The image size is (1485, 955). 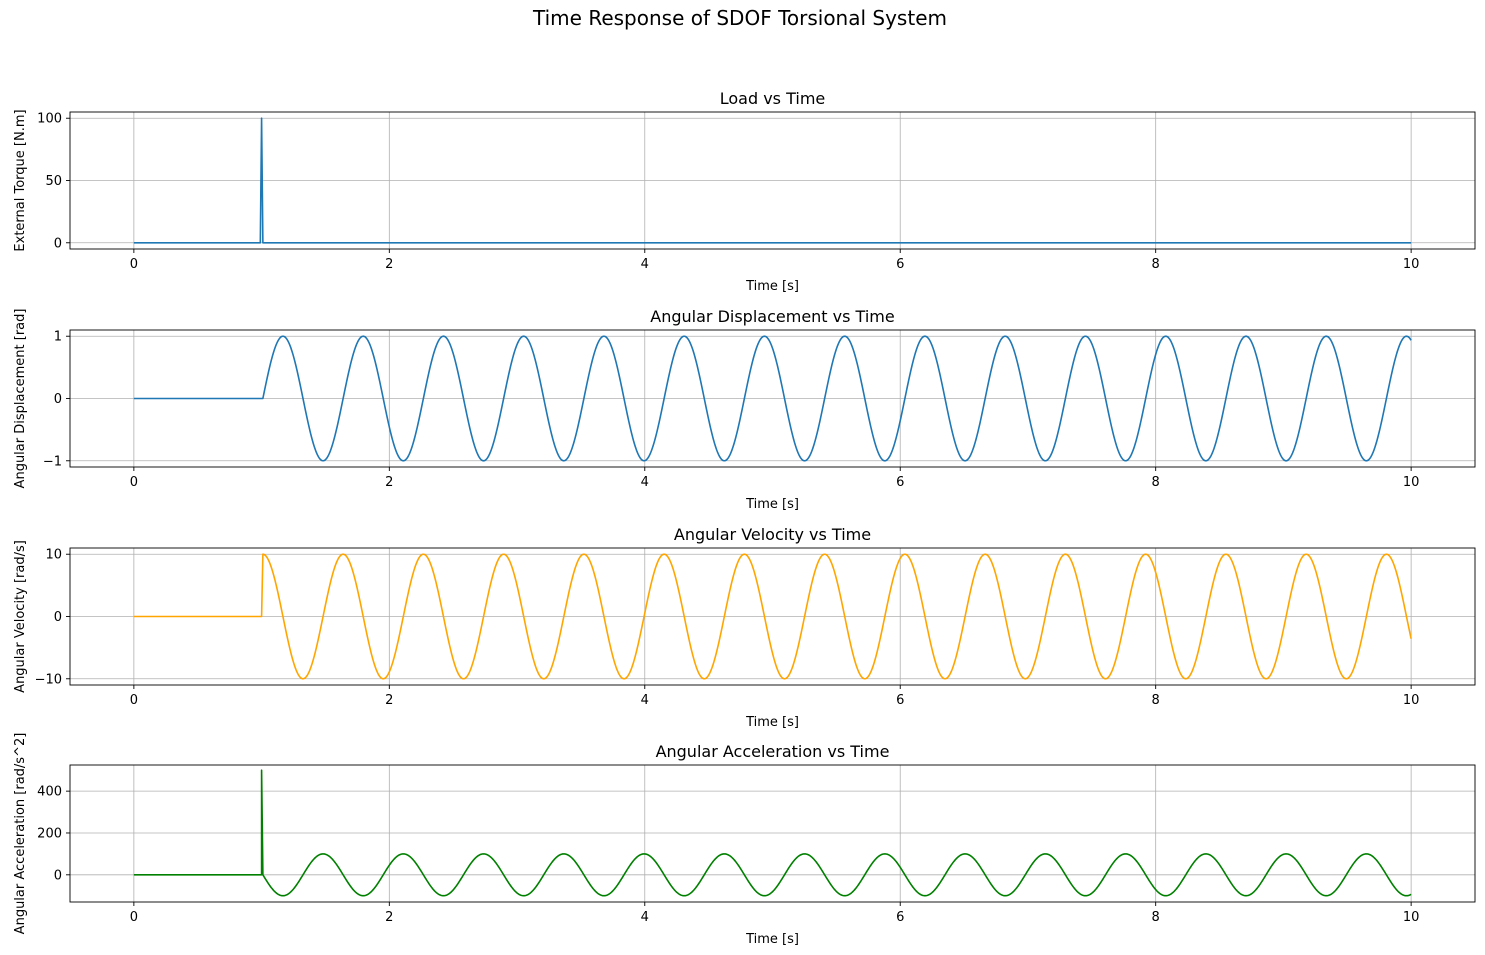 I want to click on y-axis-label: Angular Acceleration [rad/s^2], so click(x=20, y=834).